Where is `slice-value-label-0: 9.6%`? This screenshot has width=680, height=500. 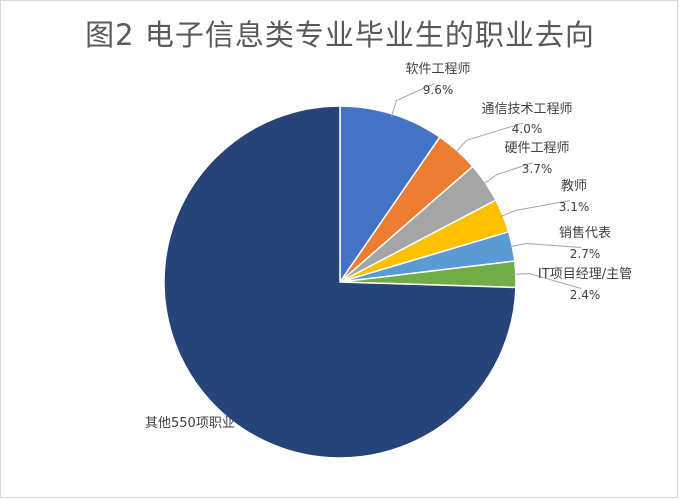 slice-value-label-0: 9.6% is located at coordinates (438, 90).